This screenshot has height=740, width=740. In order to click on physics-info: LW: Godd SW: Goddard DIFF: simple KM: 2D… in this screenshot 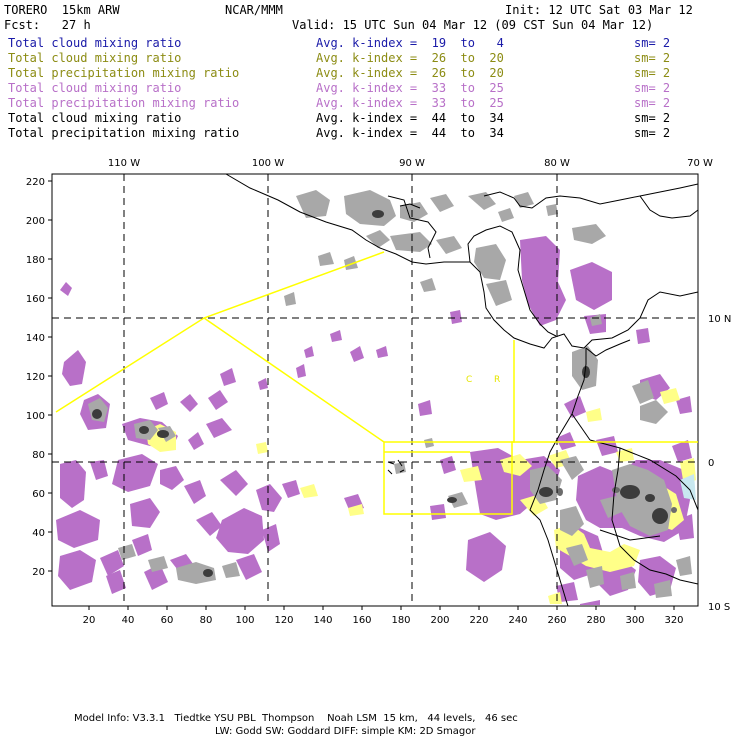, I will do `click(345, 731)`.